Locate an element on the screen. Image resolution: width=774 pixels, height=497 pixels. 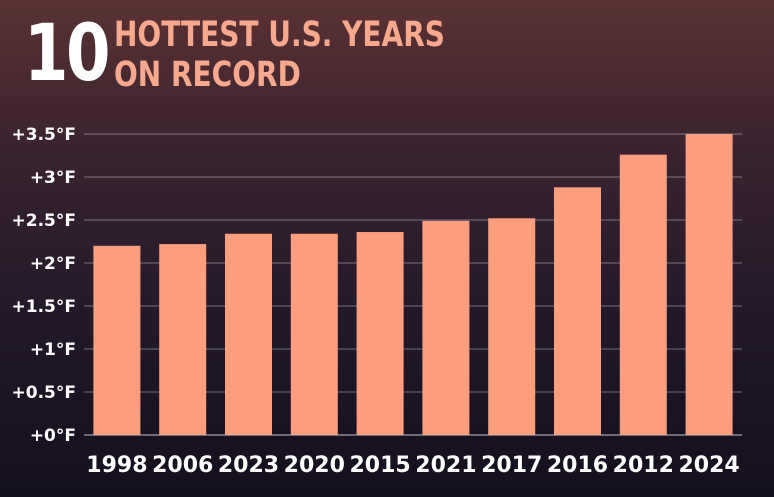
y-tick-label: +0.5°F is located at coordinates (44, 393).